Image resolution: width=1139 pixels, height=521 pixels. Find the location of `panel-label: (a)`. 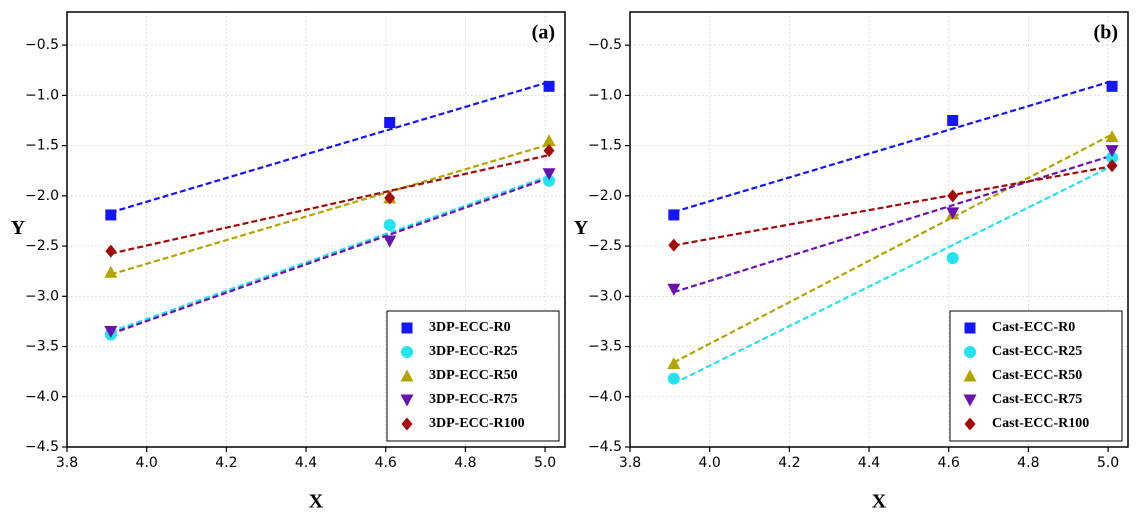

panel-label: (a) is located at coordinates (543, 33).